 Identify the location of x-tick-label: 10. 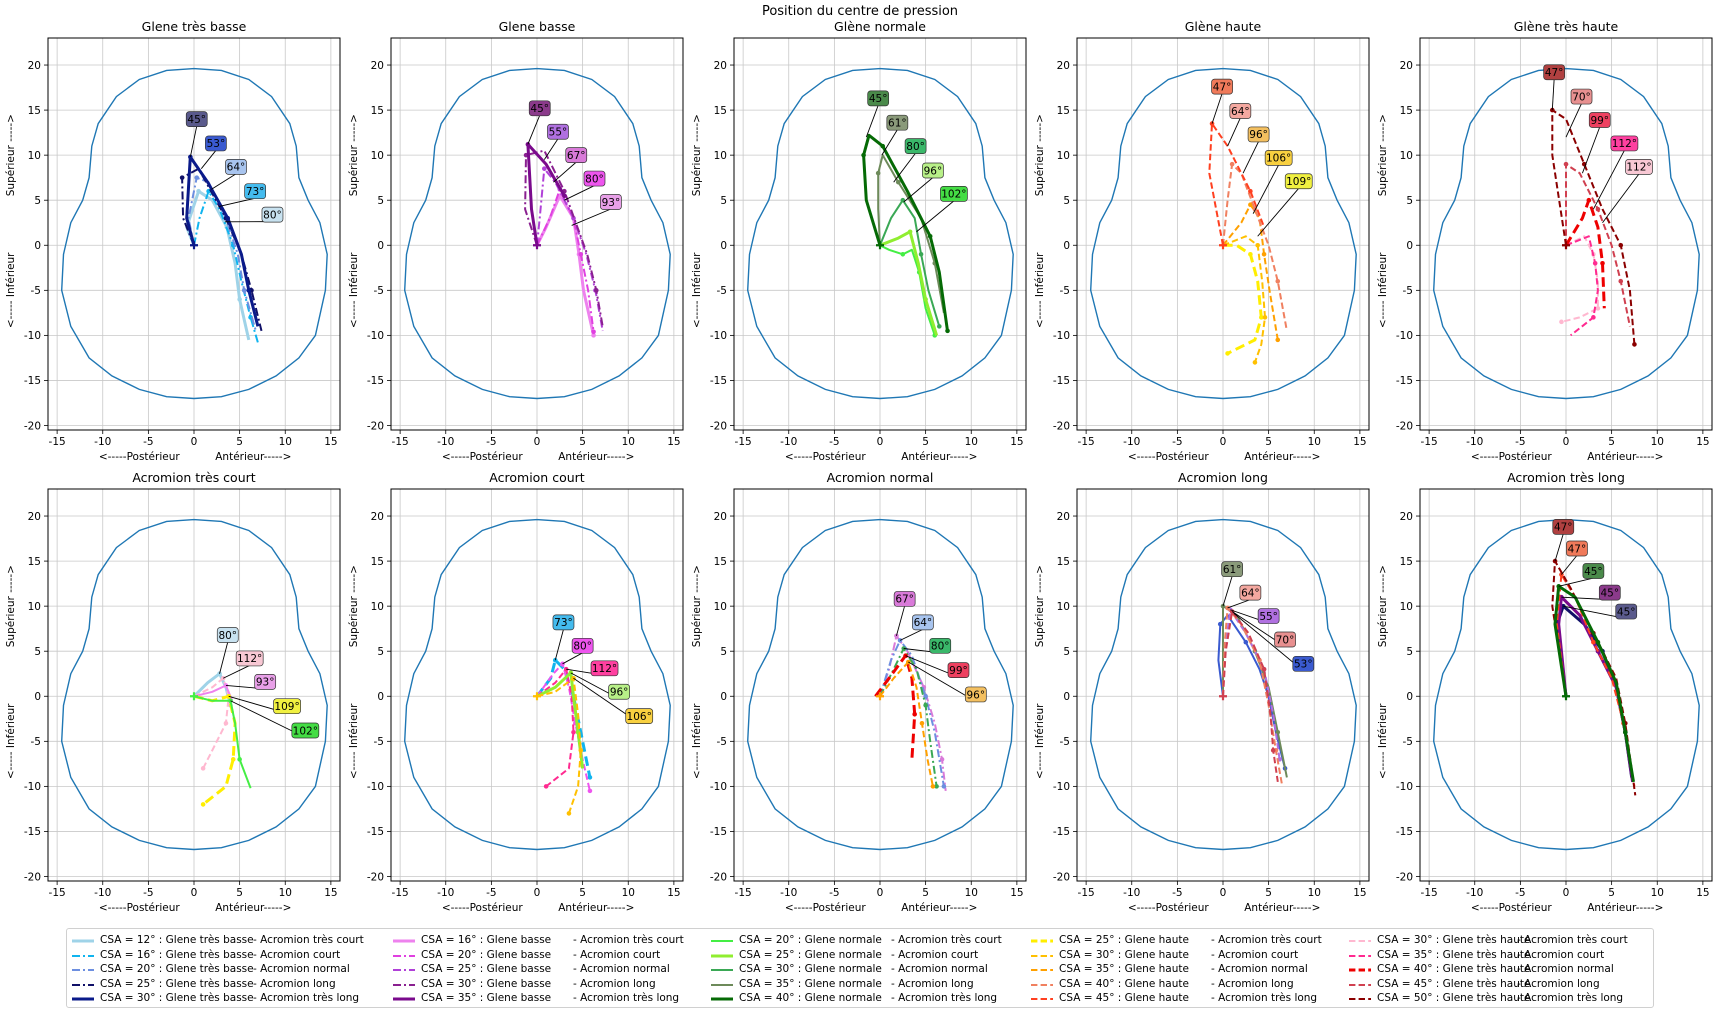
(1314, 442).